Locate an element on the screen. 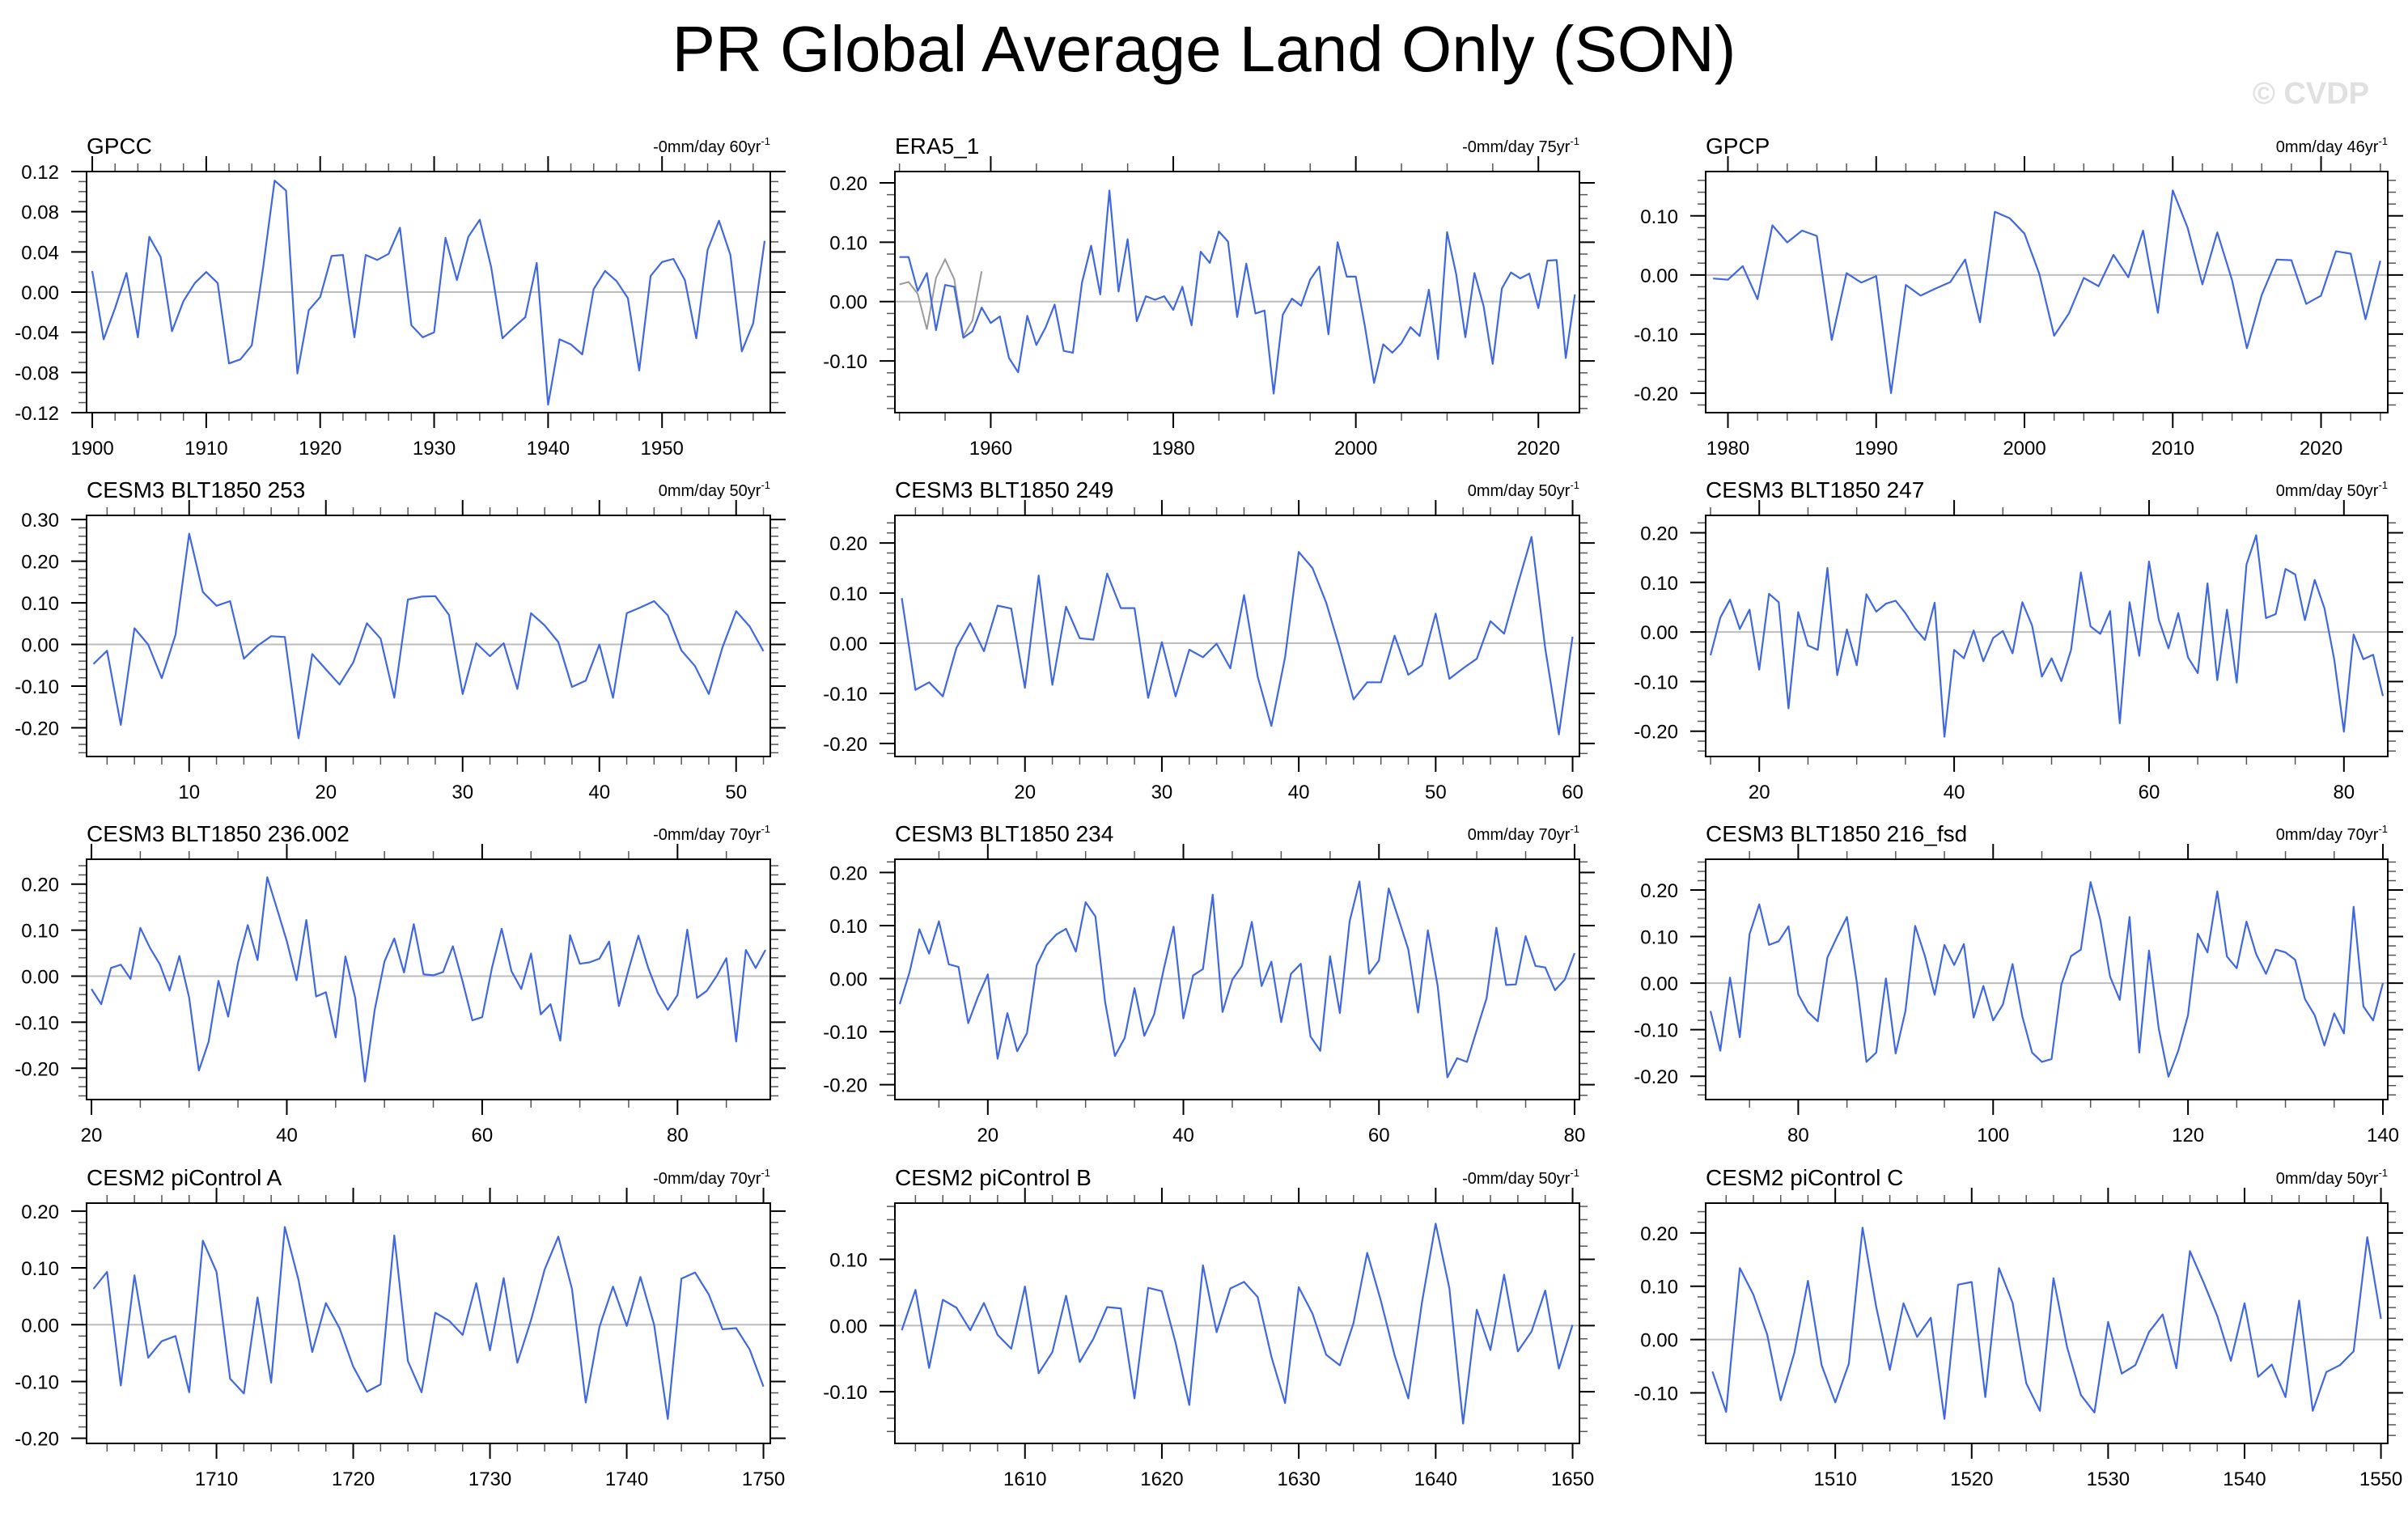 The image size is (2408, 1513). trend-value: -0mm/day 70yr is located at coordinates (707, 835).